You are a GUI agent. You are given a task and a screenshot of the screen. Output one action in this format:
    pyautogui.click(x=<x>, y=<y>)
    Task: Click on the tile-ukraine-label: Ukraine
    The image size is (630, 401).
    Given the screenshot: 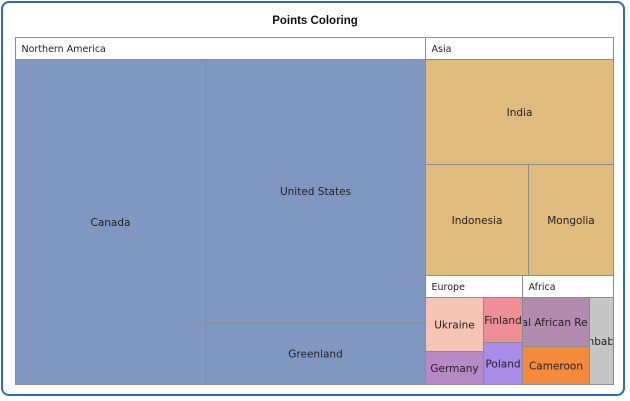 What is the action you would take?
    pyautogui.click(x=454, y=326)
    